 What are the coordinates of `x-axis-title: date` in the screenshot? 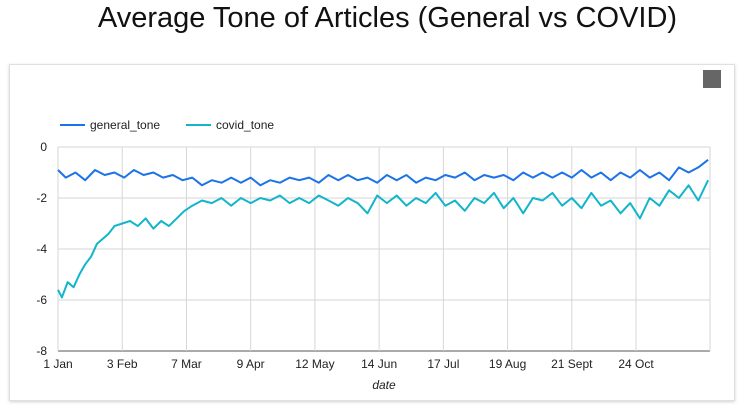 It's located at (384, 385).